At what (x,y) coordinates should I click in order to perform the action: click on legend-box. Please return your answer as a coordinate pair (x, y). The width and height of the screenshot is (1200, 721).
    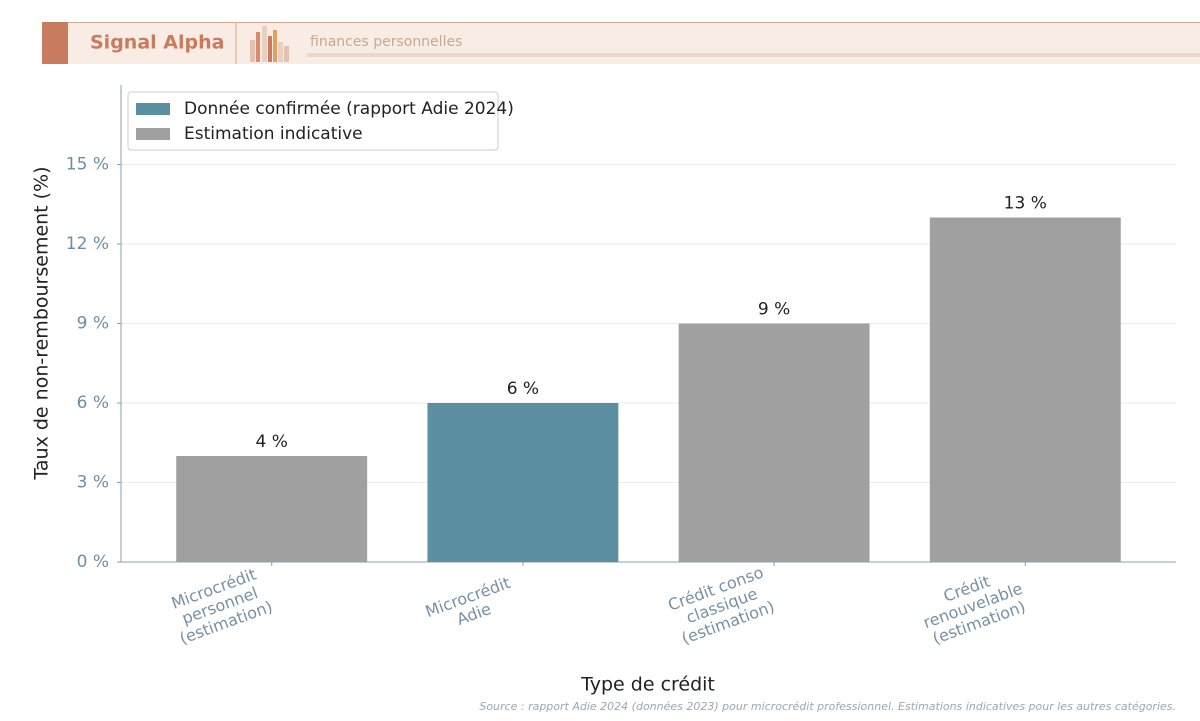
    Looking at the image, I should click on (313, 121).